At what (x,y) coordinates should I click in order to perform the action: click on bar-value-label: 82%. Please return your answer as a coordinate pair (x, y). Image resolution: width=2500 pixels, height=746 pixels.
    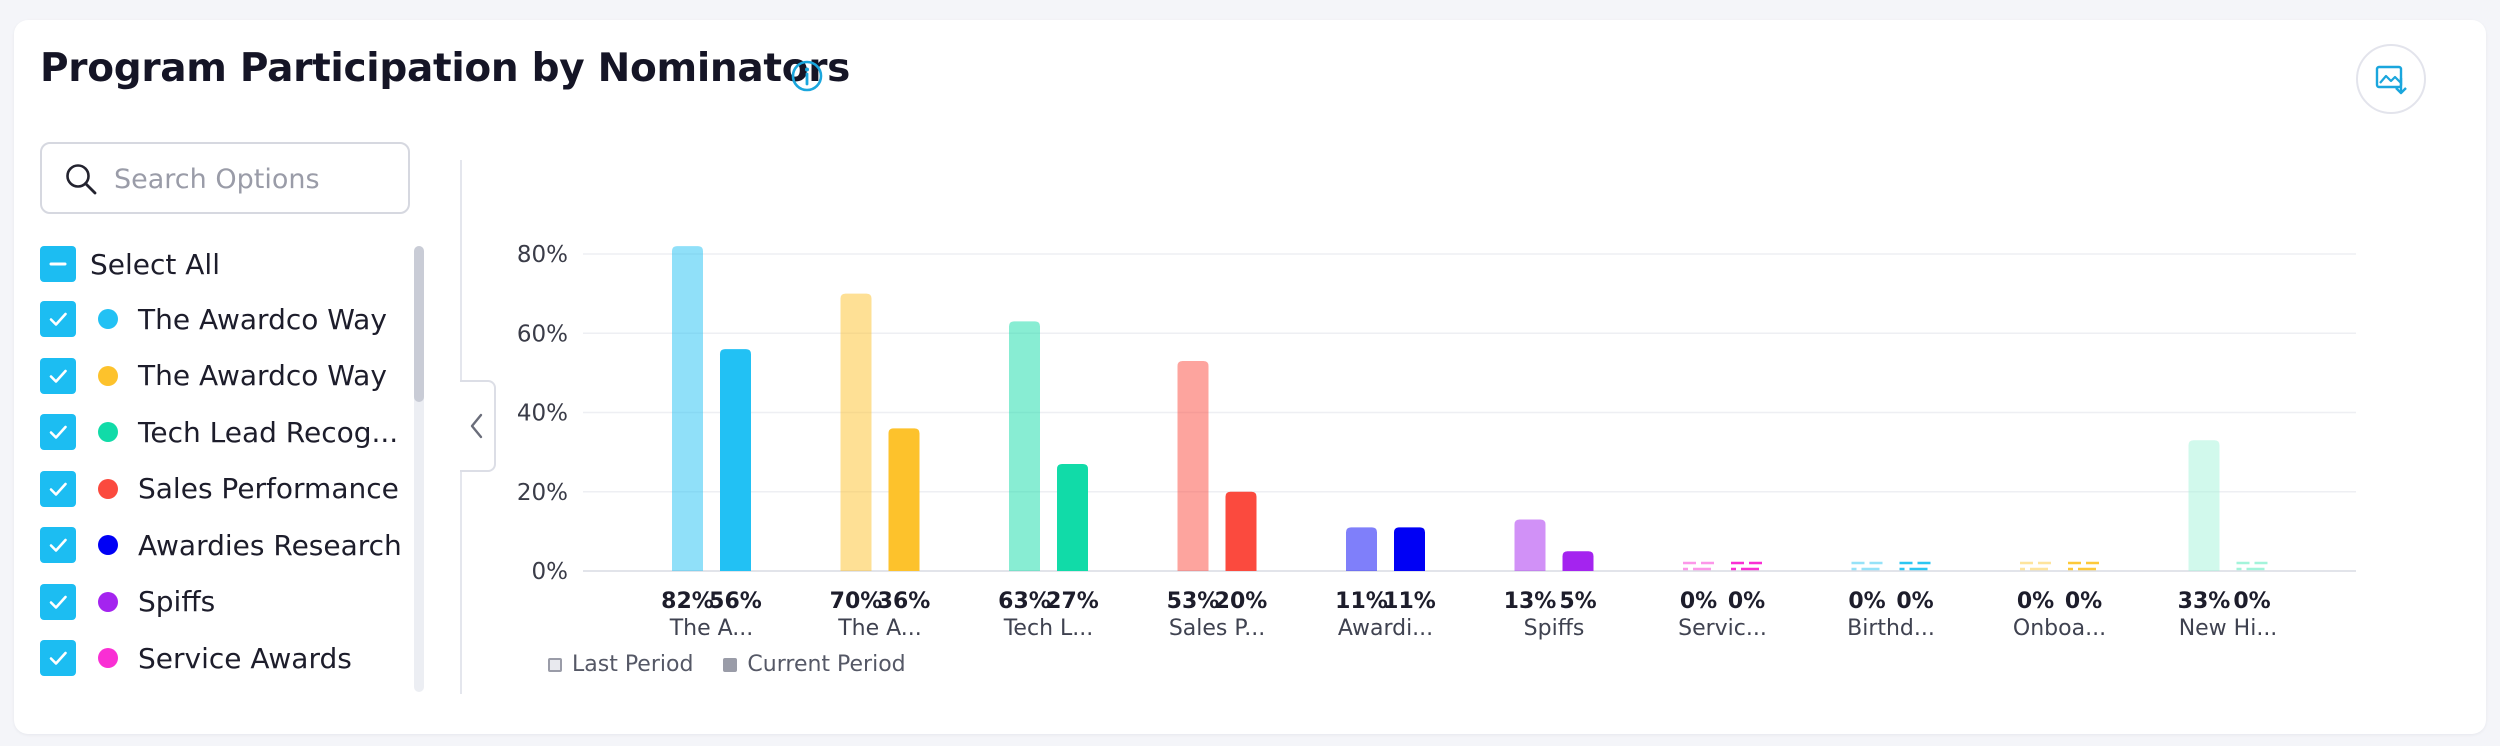
    Looking at the image, I should click on (687, 601).